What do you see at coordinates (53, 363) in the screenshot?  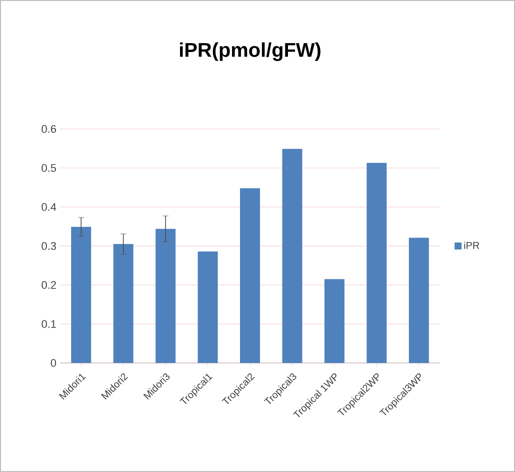 I see `y-tick-label: 0` at bounding box center [53, 363].